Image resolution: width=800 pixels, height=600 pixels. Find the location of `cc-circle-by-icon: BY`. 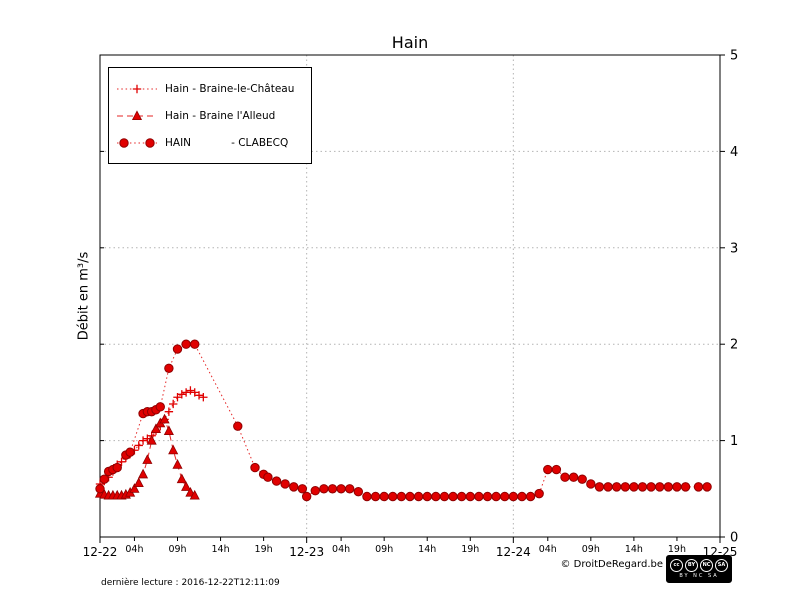

cc-circle-by-icon: BY is located at coordinates (691, 565).